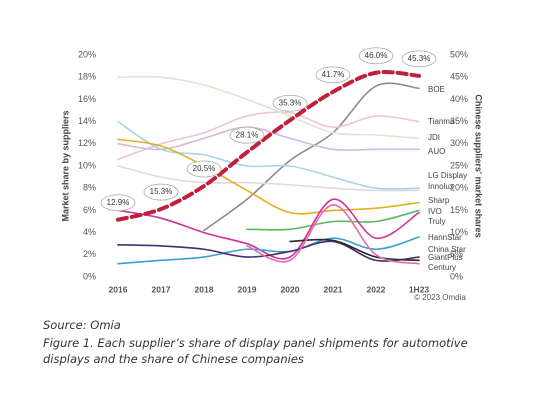  Describe the element at coordinates (434, 137) in the screenshot. I see `series-label: JDI` at that location.